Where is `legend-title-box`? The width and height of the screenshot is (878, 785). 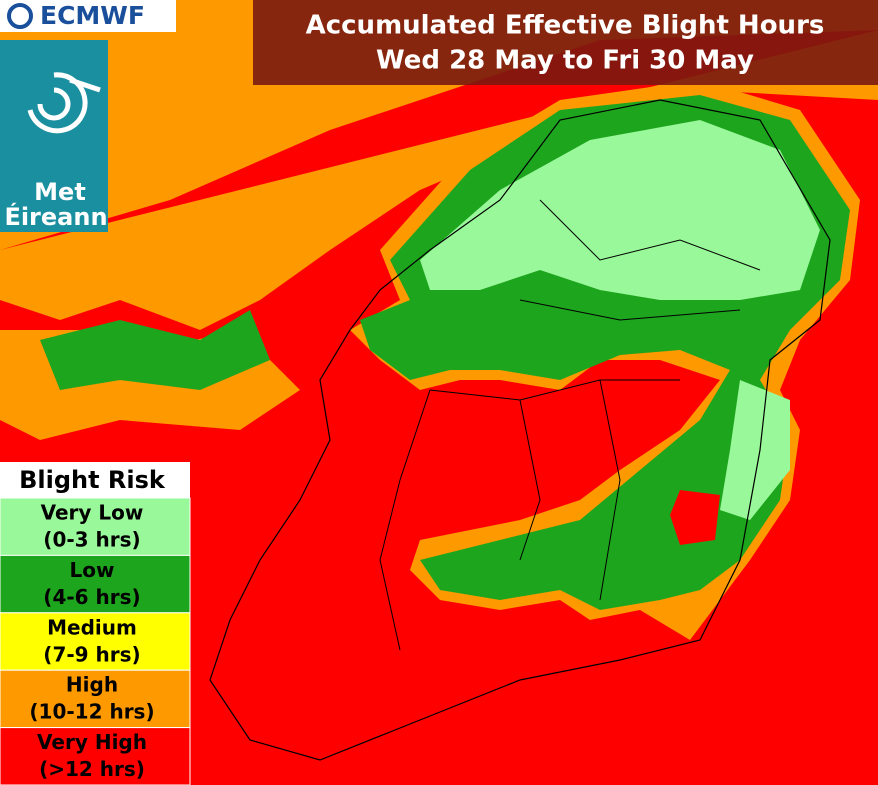 legend-title-box is located at coordinates (95, 480).